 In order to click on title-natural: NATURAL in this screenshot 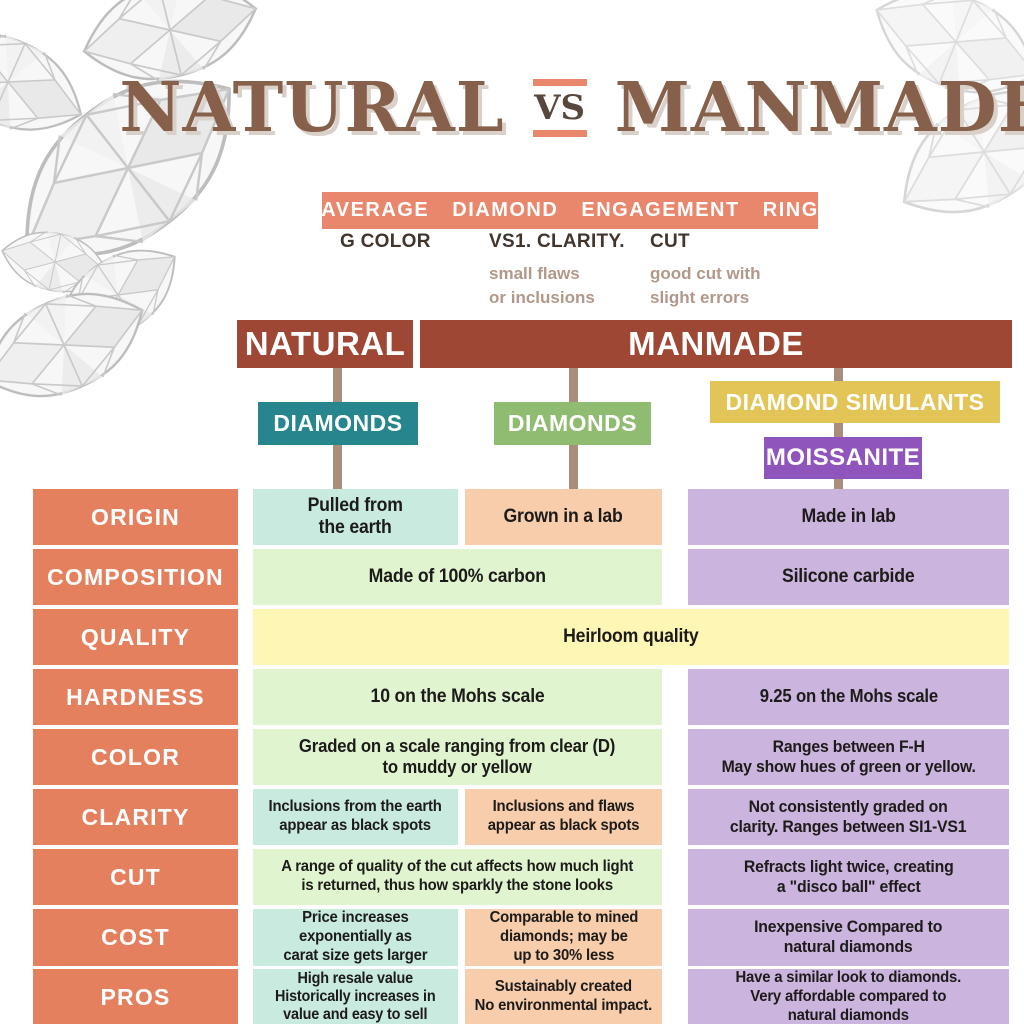, I will do `click(312, 108)`.